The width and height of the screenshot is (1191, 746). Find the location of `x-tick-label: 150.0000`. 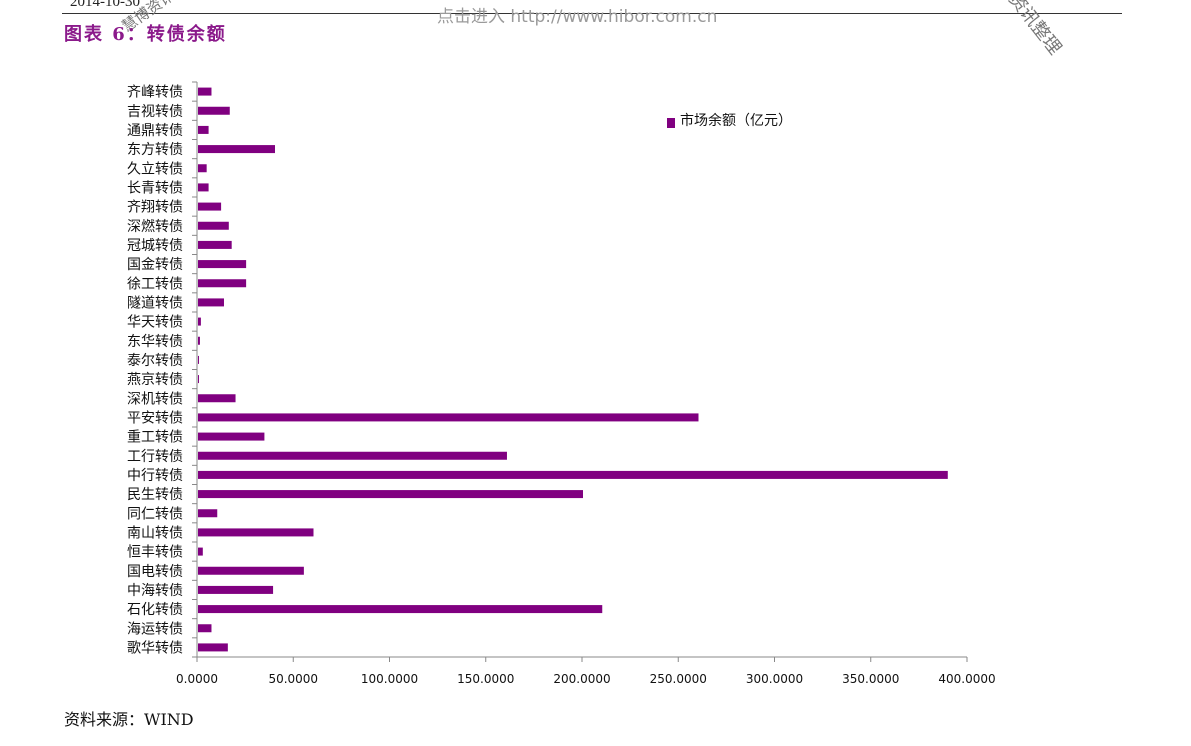

x-tick-label: 150.0000 is located at coordinates (485, 679).